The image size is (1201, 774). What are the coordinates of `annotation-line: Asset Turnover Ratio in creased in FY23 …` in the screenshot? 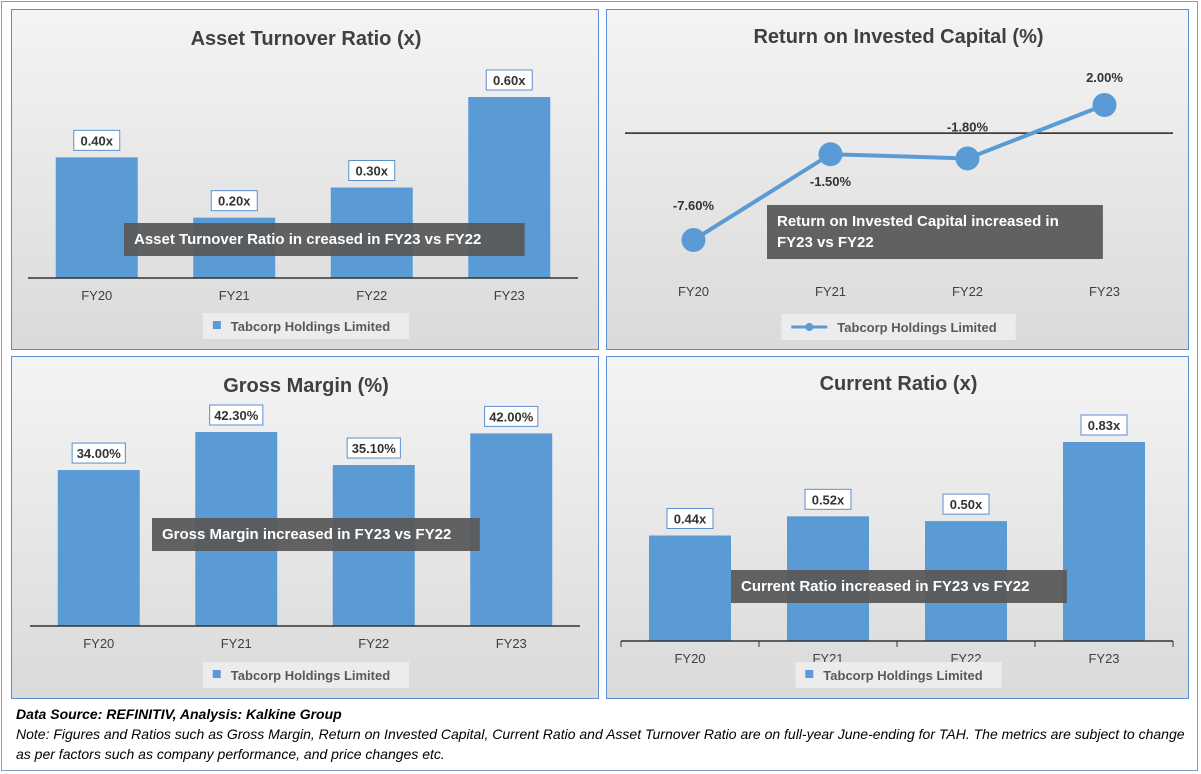 It's located at (307, 239).